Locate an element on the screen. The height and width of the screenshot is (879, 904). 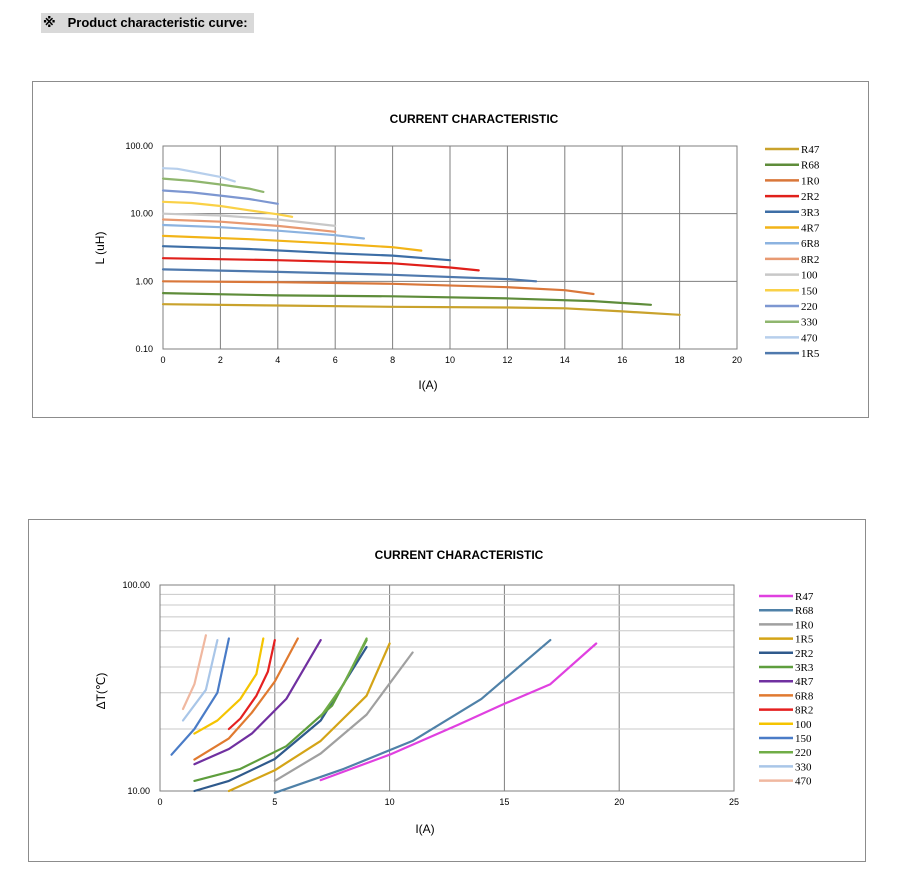
x-tick-label: 18 is located at coordinates (680, 360).